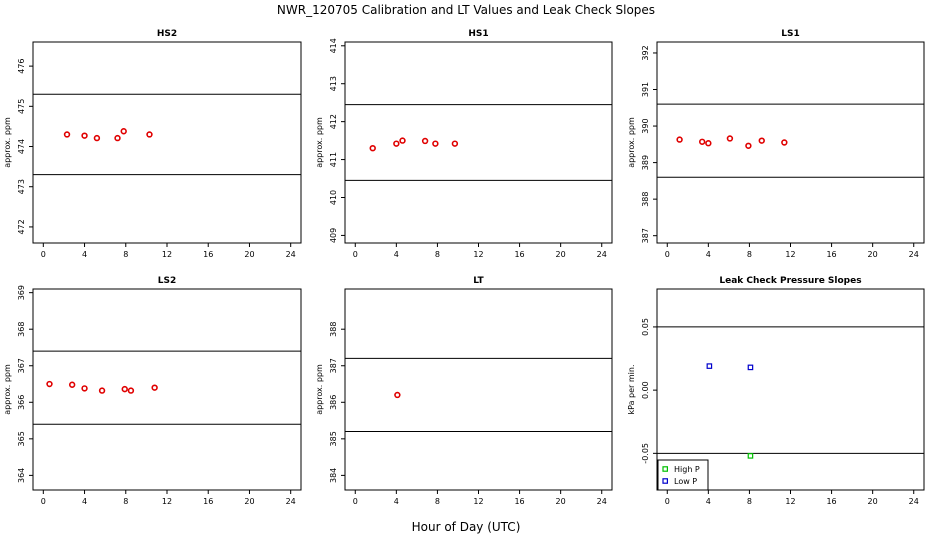 The height and width of the screenshot is (540, 936). I want to click on panel-title: LS2, so click(167, 281).